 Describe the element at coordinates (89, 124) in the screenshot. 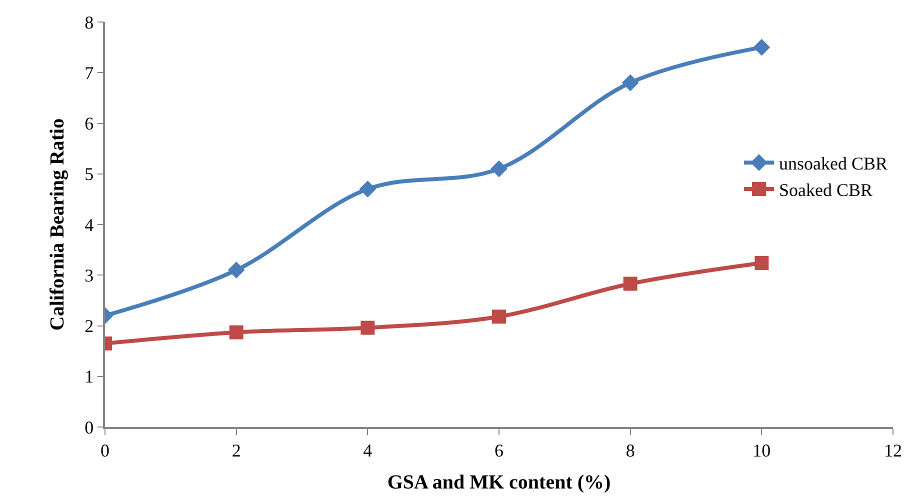

I see `y-tick-label: 6` at that location.